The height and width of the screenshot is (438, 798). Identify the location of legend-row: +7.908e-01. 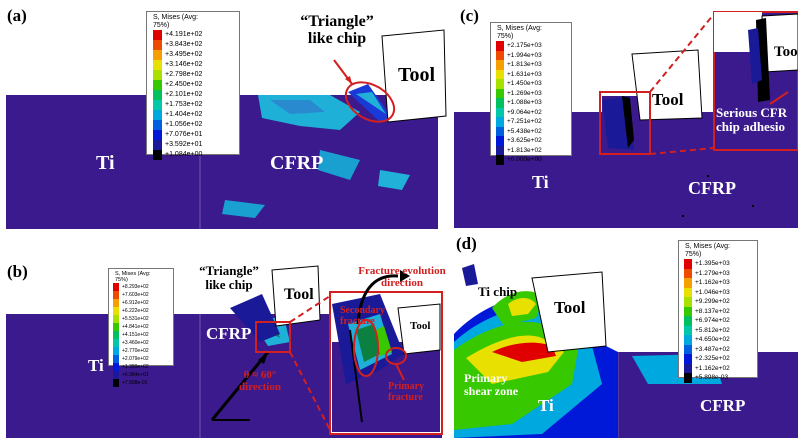
(143, 383).